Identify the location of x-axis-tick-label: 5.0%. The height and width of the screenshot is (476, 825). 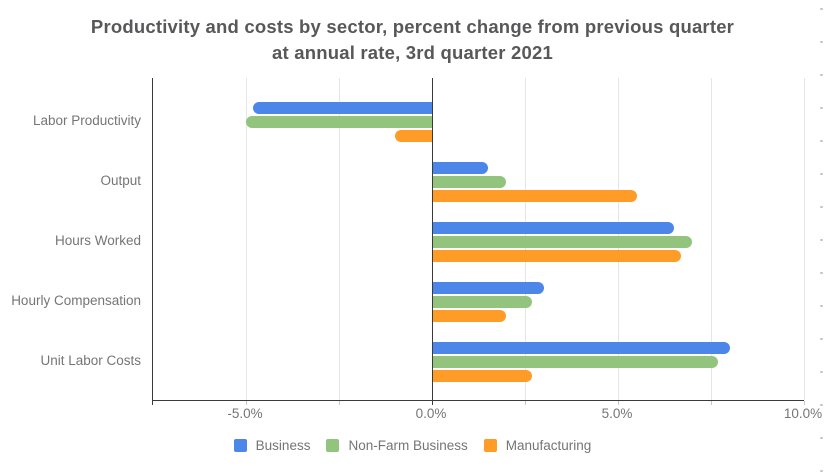
(617, 413).